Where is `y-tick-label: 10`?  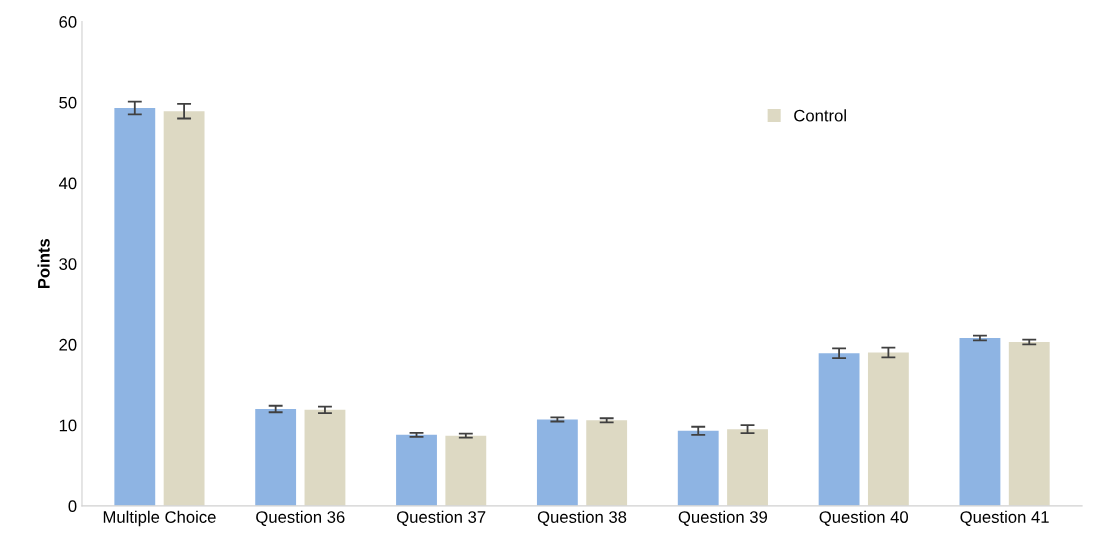
y-tick-label: 10 is located at coordinates (68, 425).